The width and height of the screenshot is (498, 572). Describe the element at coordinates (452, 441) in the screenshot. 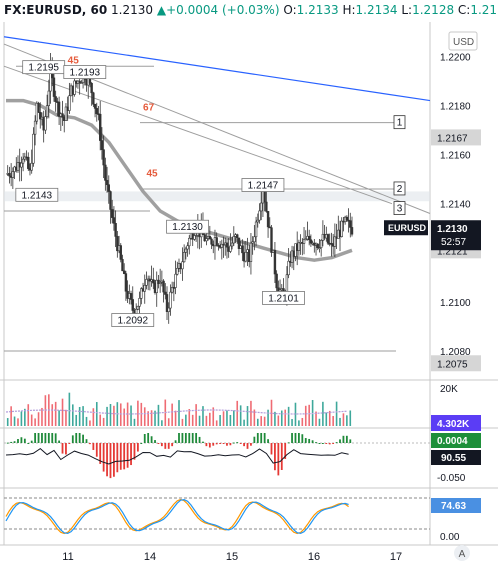

I see `macd-hist-value: 0.0004` at that location.